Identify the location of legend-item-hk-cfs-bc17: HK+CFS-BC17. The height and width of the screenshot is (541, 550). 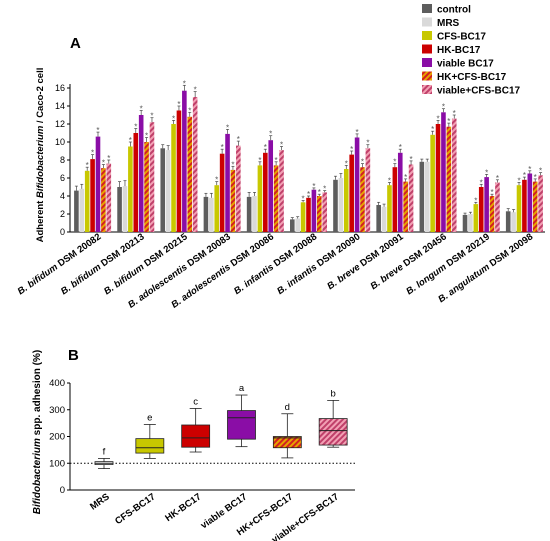
(464, 77).